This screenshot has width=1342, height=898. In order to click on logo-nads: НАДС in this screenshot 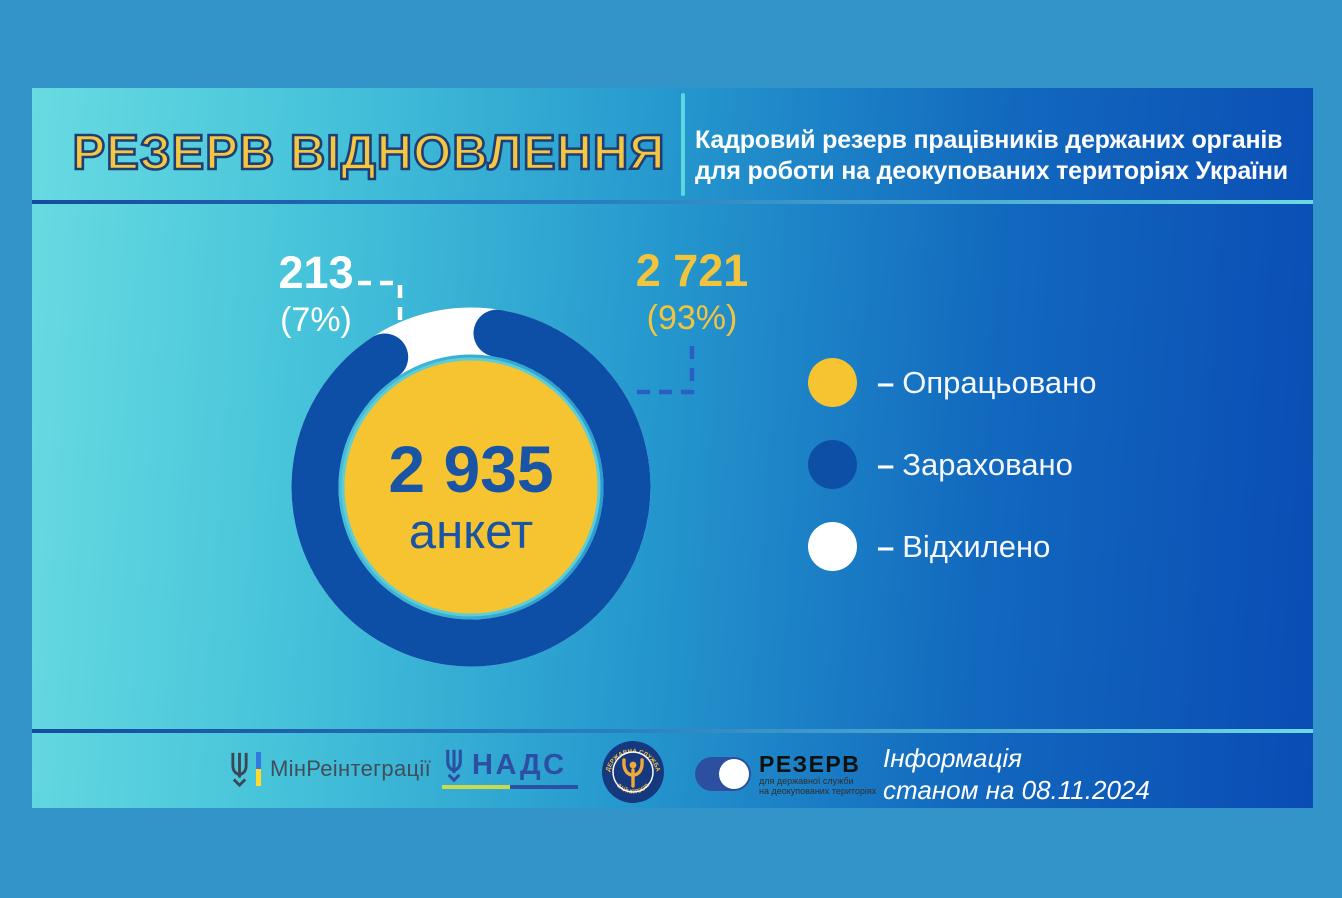, I will do `click(504, 765)`.